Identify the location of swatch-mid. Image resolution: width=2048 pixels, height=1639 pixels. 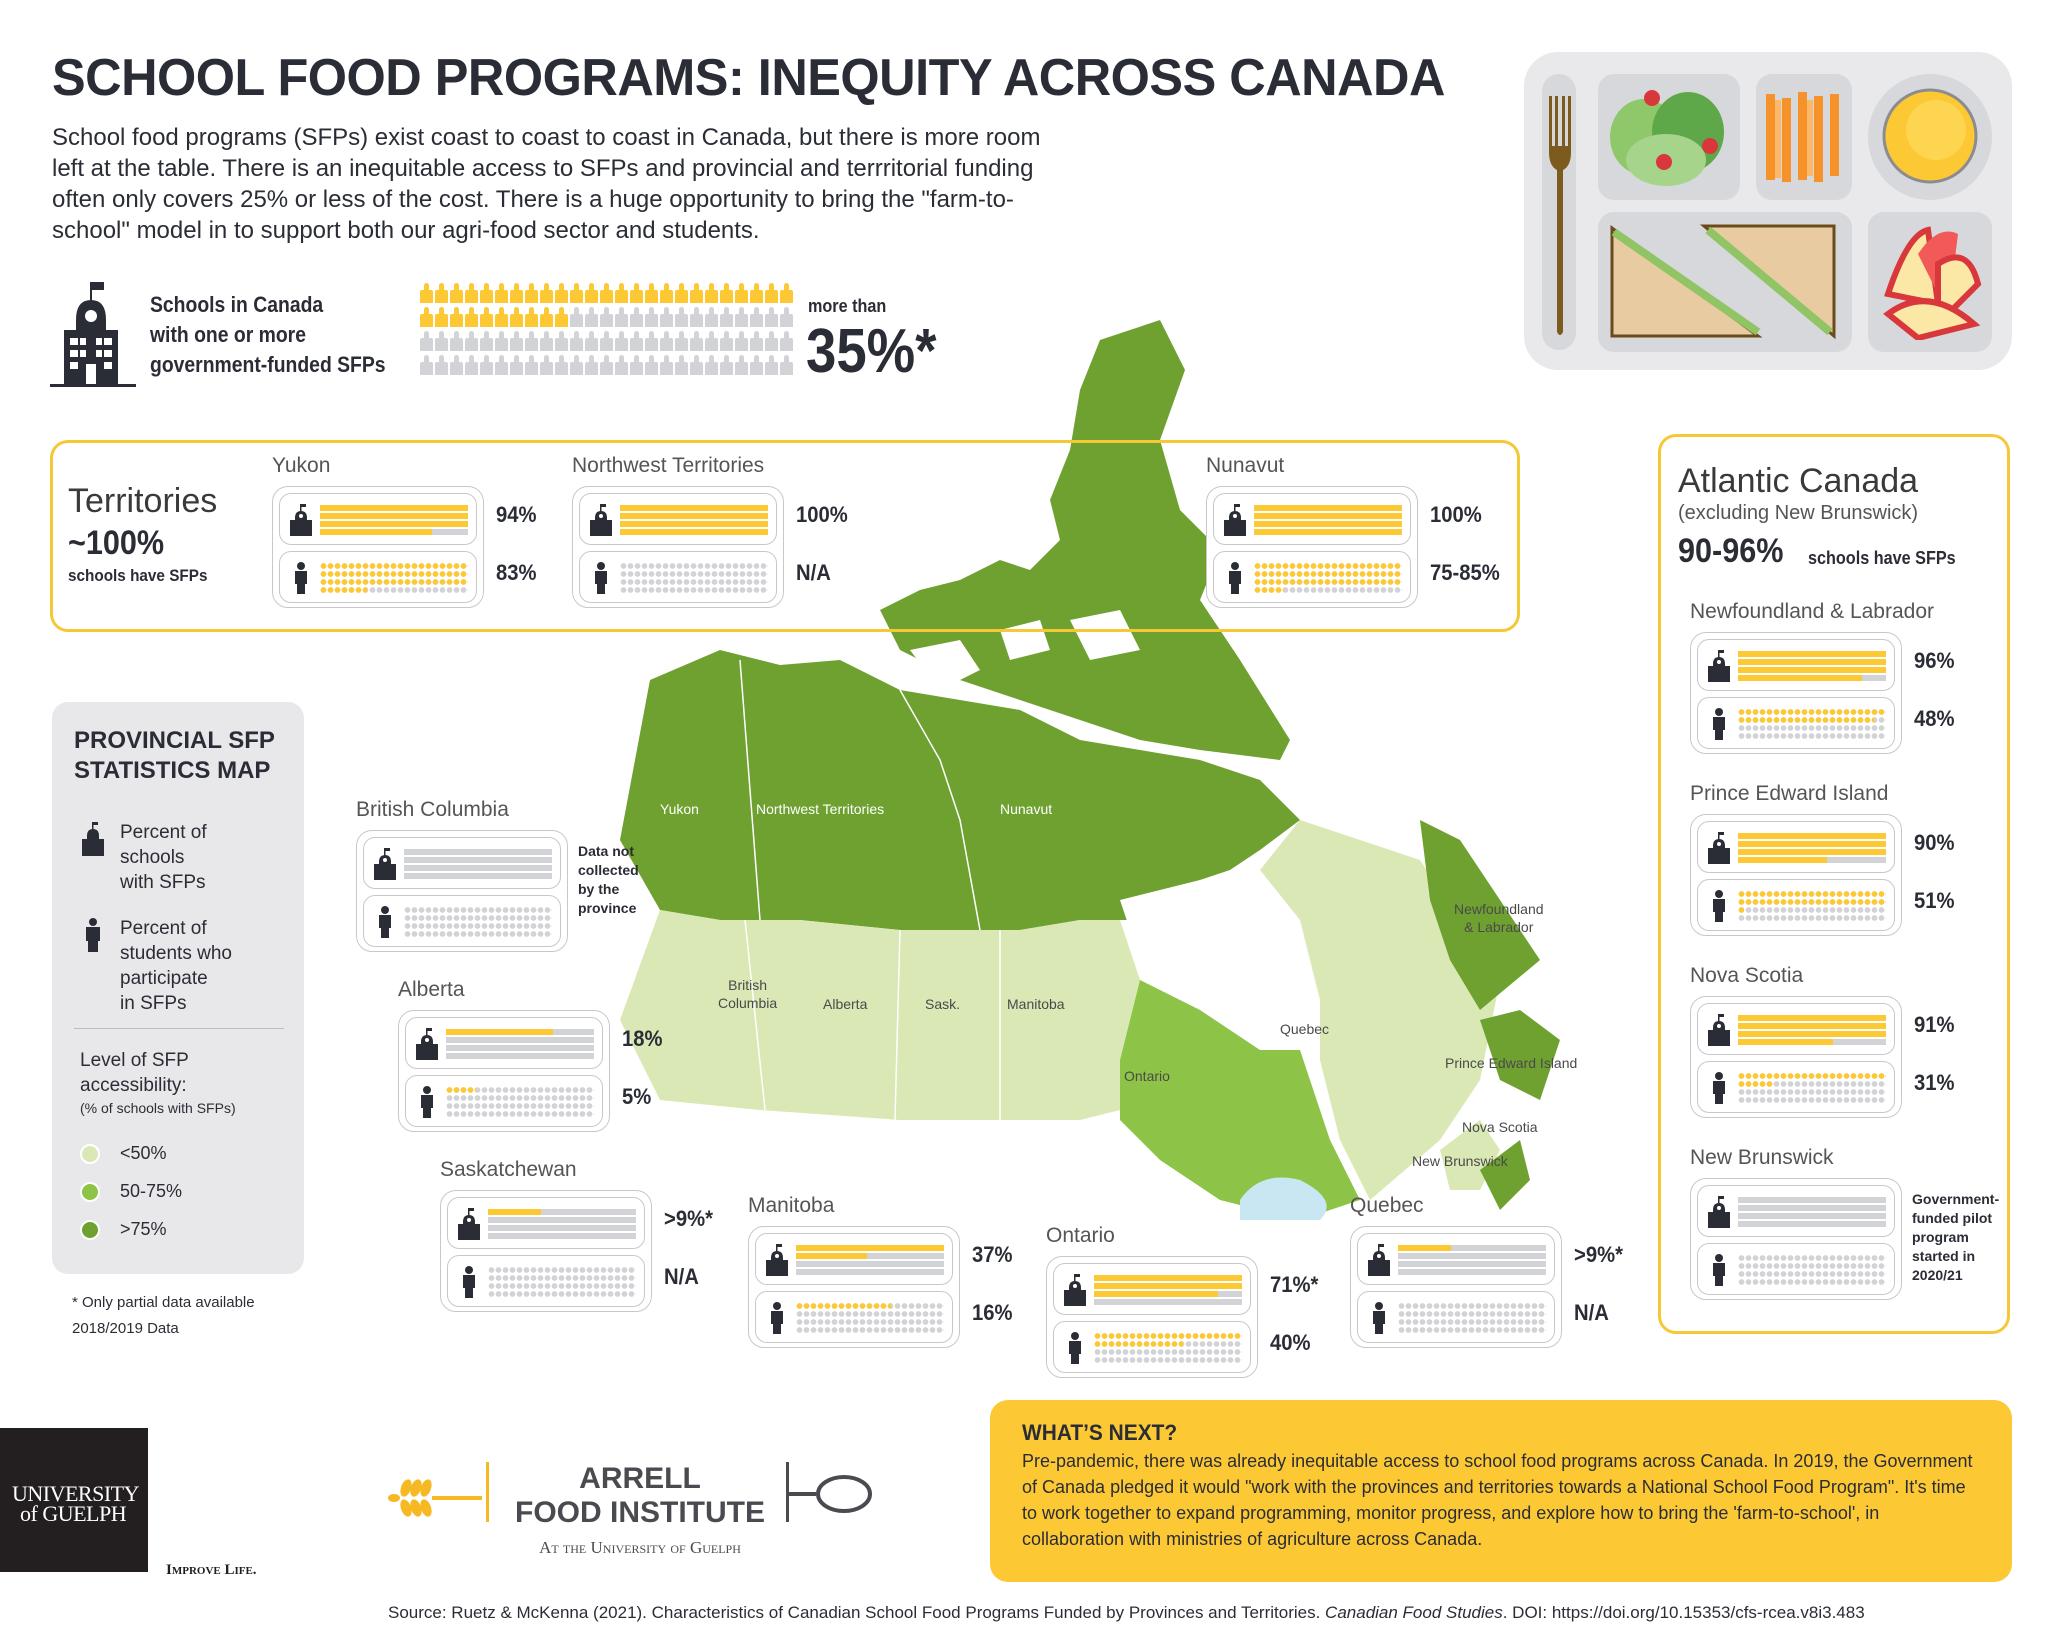
(90, 1192).